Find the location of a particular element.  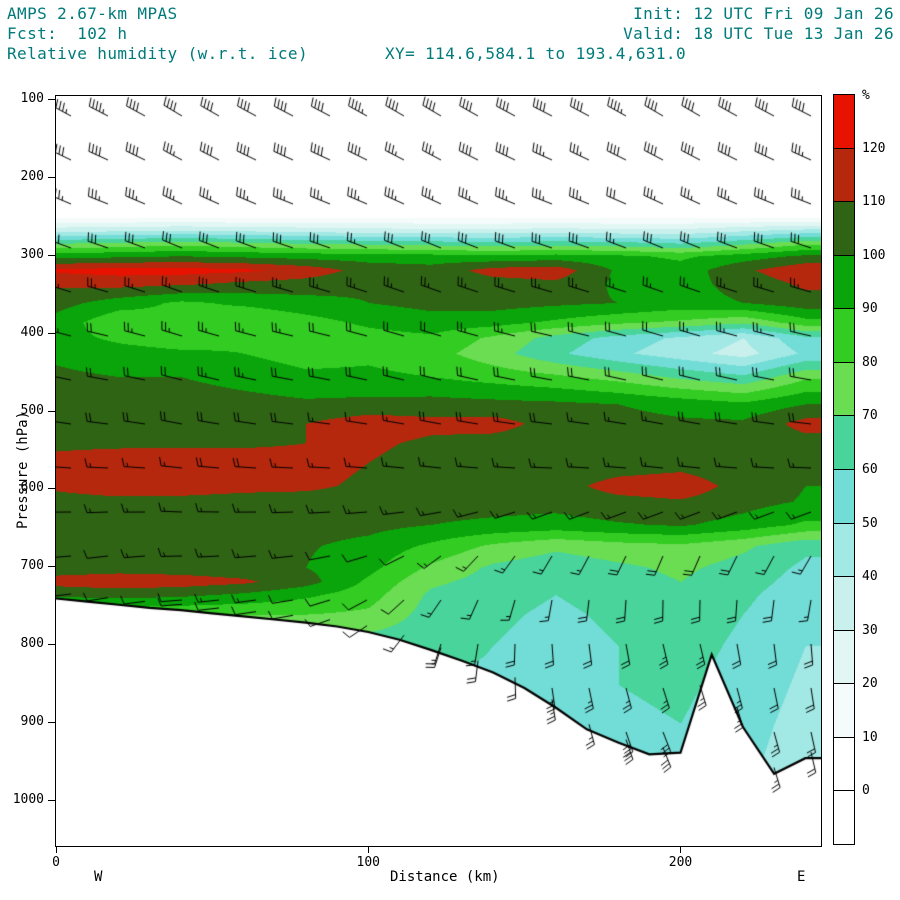

colorbar-tick-label: 50 is located at coordinates (870, 523).